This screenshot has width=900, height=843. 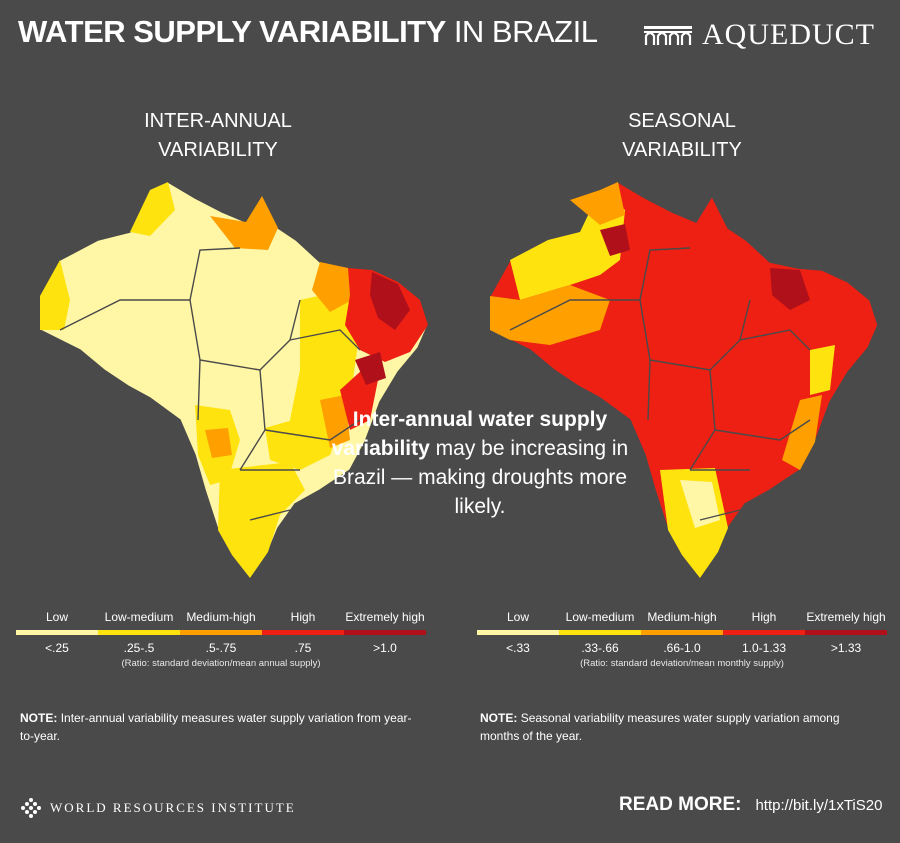 What do you see at coordinates (597, 203) in the screenshot?
I see `region-medium-high-north-seasonal` at bounding box center [597, 203].